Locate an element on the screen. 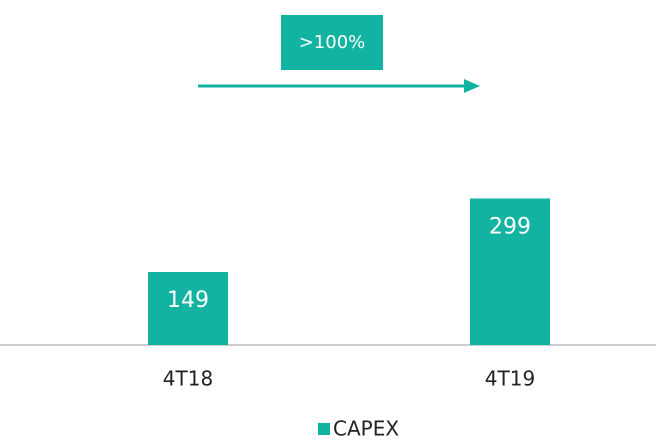 The width and height of the screenshot is (656, 440). arrow-head is located at coordinates (472, 86).